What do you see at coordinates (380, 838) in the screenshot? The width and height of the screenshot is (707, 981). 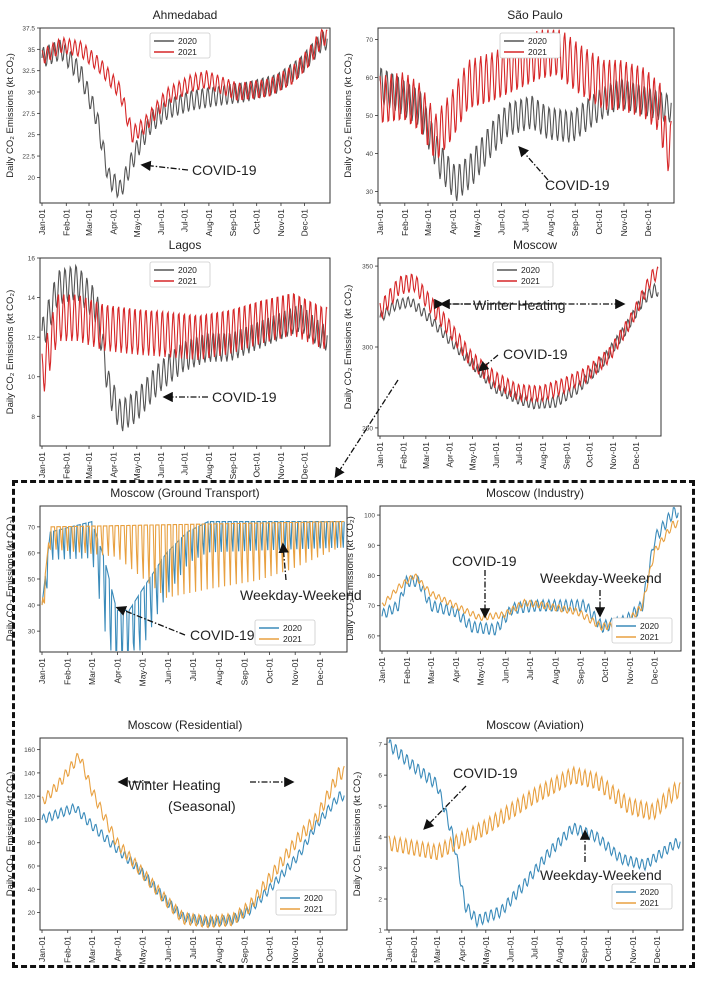 I see `y-tick-label: 4` at bounding box center [380, 838].